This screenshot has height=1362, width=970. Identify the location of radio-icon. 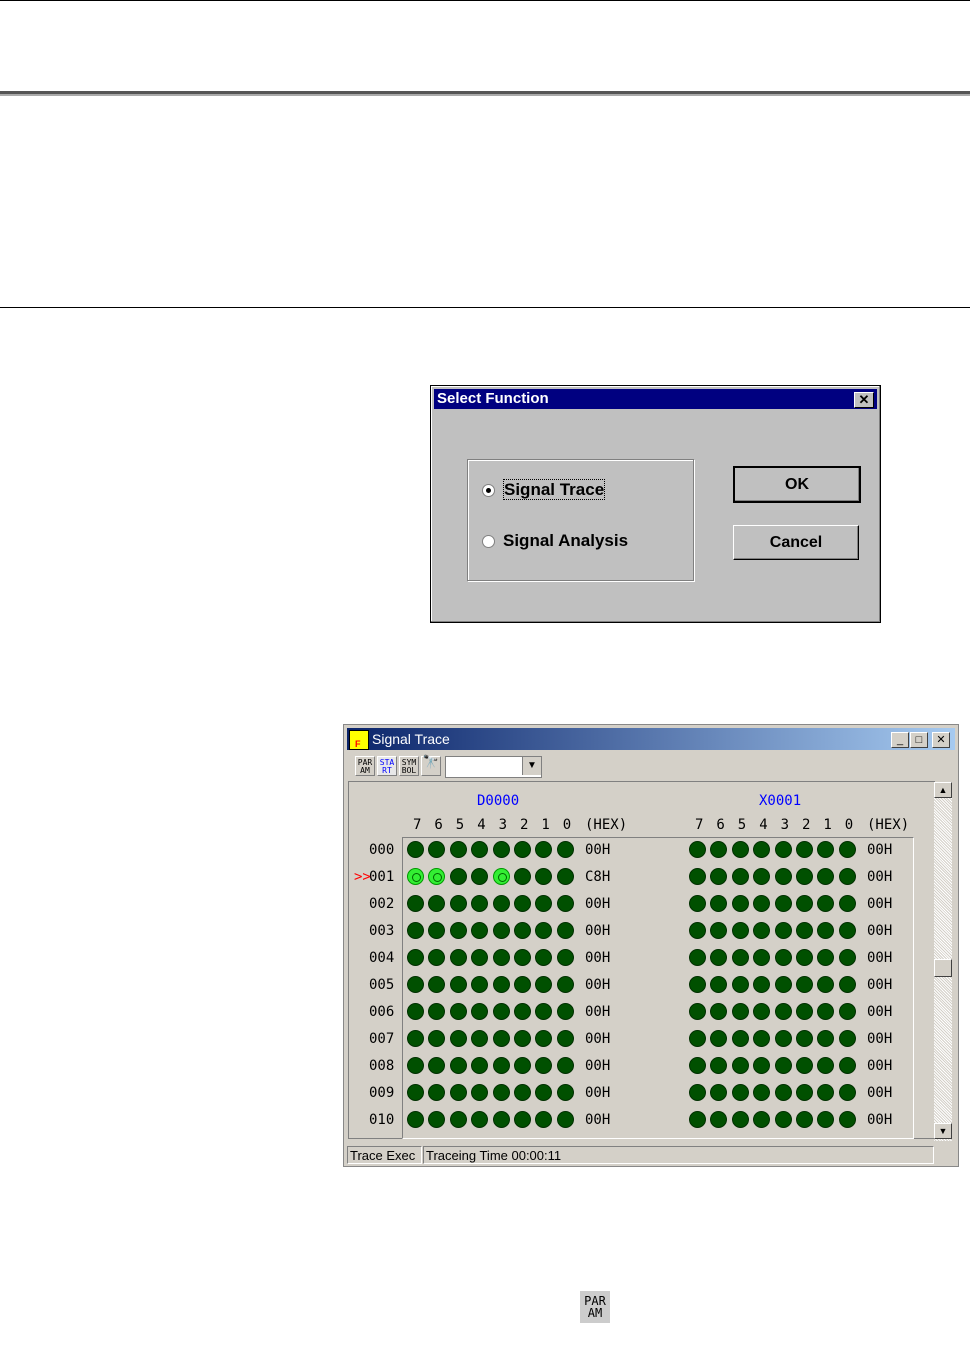
(488, 491).